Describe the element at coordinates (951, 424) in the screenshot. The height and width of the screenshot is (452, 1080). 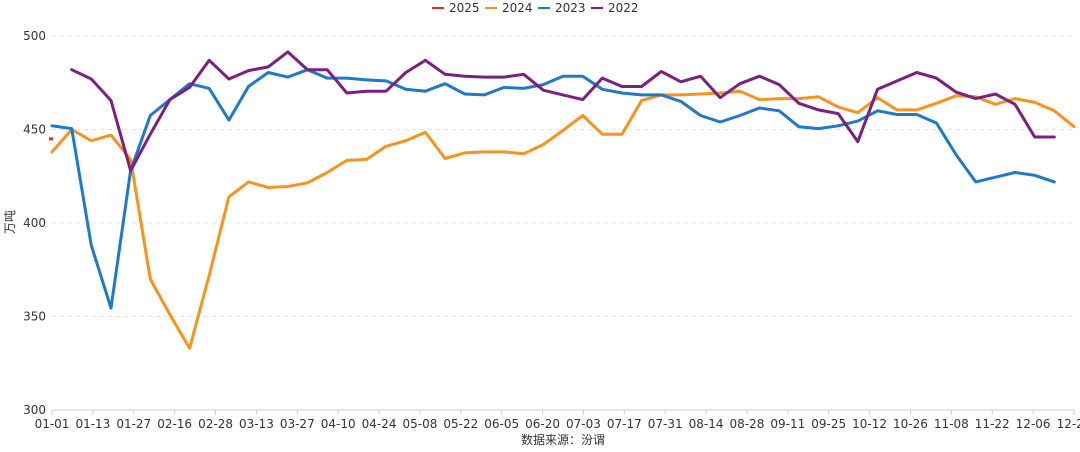
I see `x-tick-label: 11-08` at that location.